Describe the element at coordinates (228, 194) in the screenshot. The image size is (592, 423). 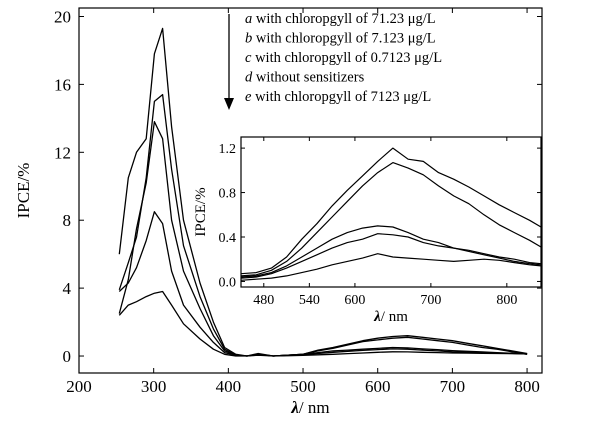
I see `inset-y-tick-label: 0.8` at that location.